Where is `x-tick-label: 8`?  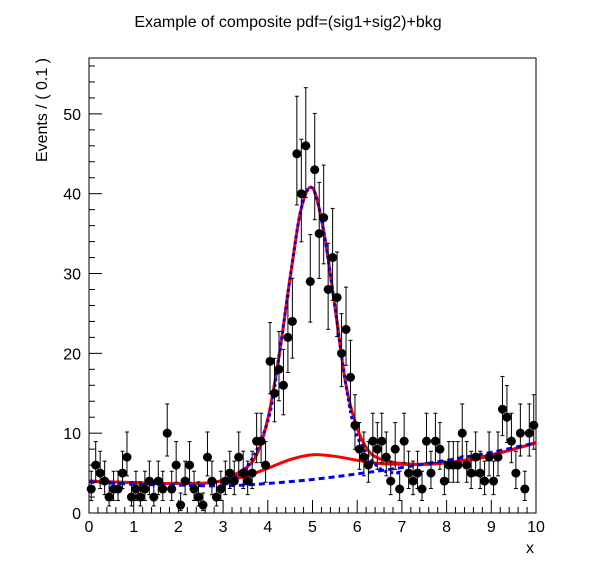 x-tick-label: 8 is located at coordinates (446, 527).